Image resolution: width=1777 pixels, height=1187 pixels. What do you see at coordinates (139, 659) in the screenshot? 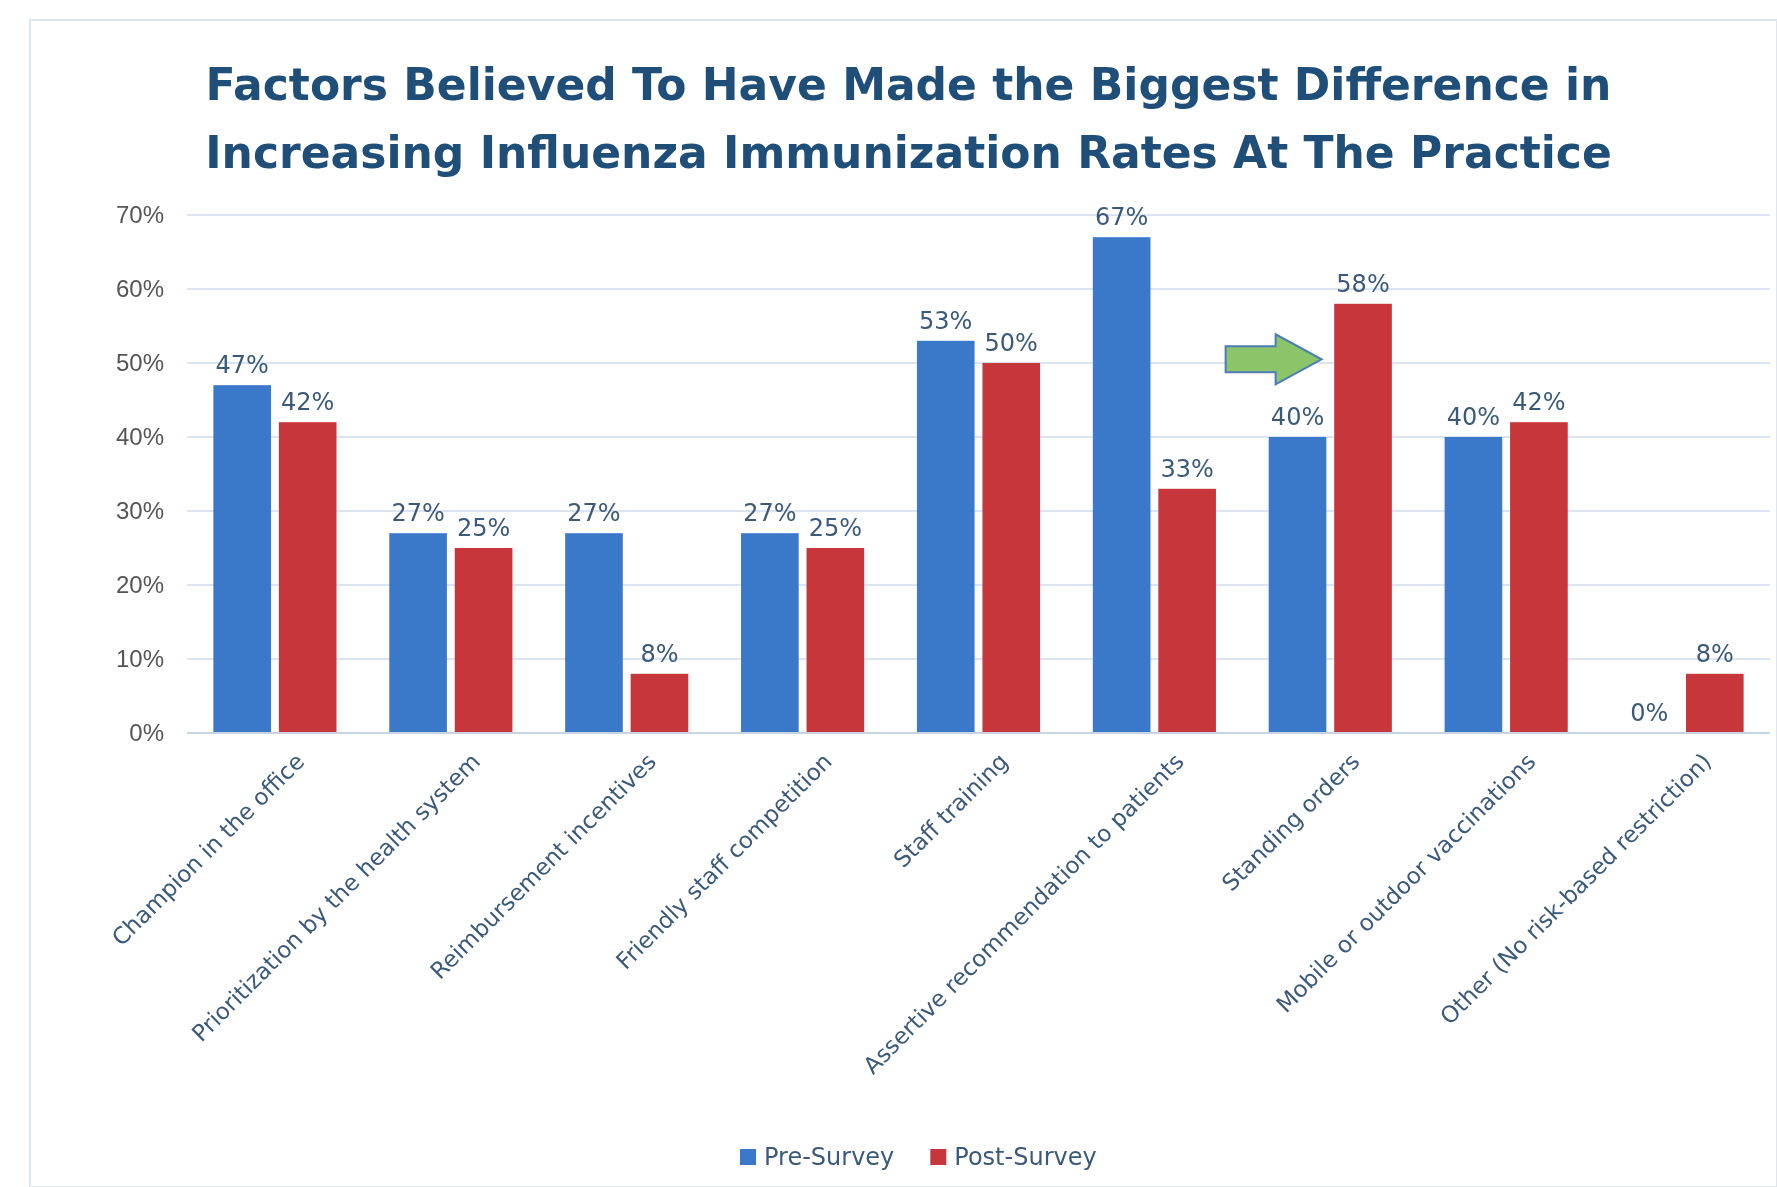
I see `y-tick-label: 10%` at bounding box center [139, 659].